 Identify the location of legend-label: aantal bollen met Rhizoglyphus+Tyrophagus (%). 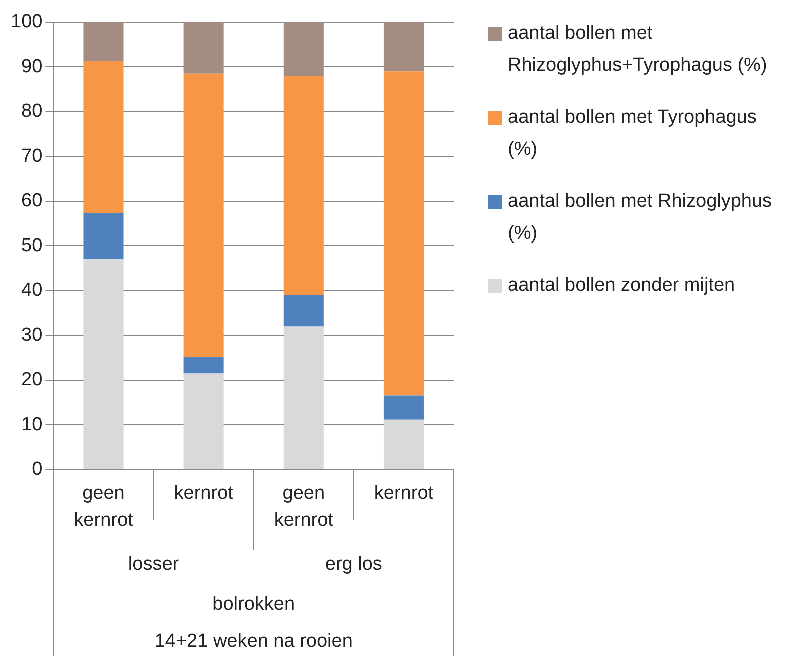
(638, 50).